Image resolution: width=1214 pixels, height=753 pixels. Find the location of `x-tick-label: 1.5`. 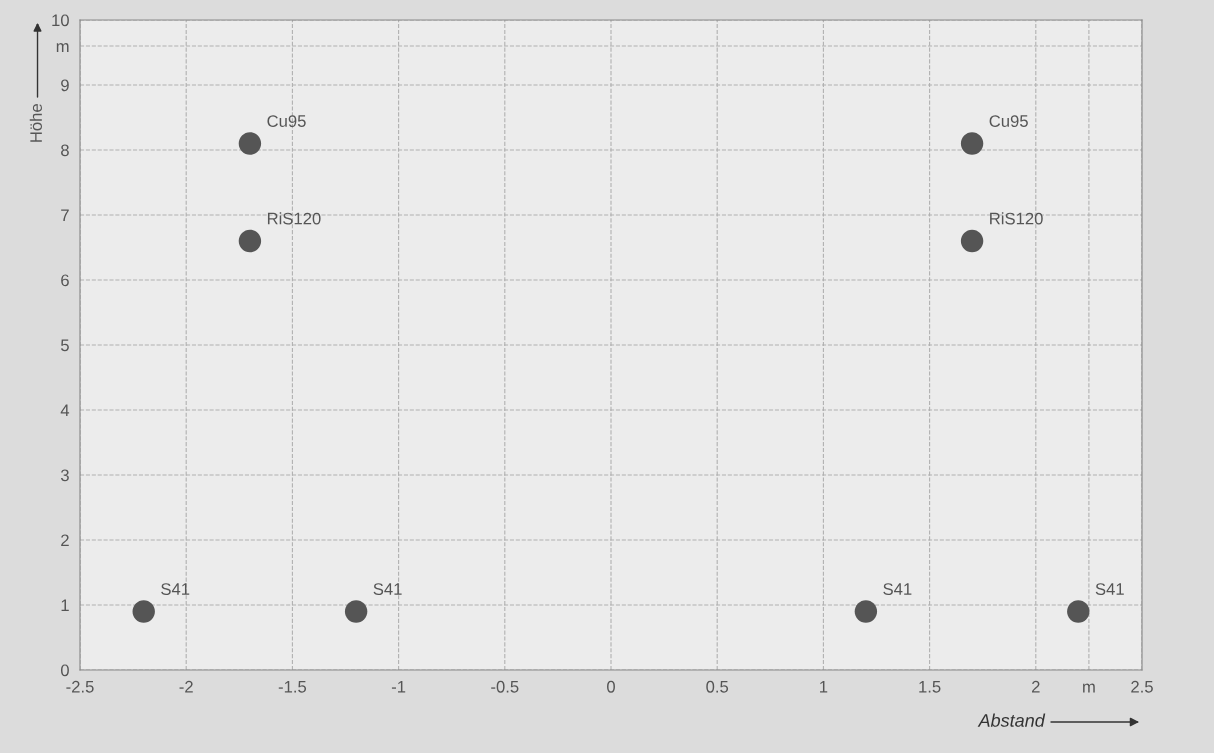

x-tick-label: 1.5 is located at coordinates (930, 687).